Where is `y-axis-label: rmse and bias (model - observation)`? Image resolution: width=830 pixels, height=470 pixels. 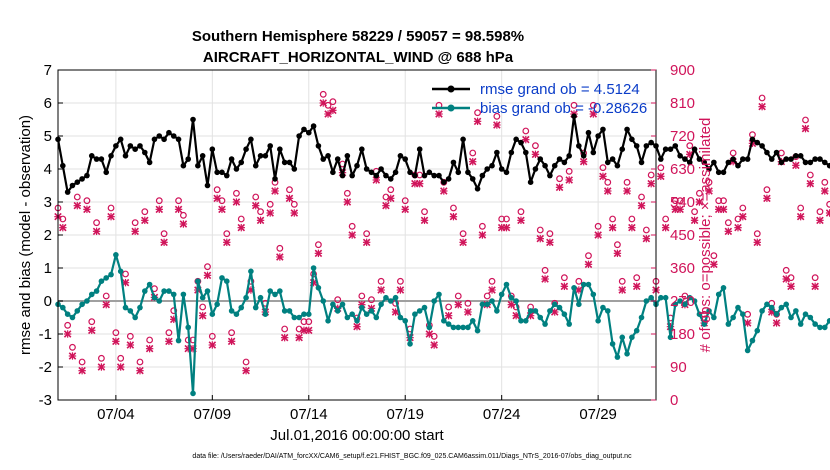
y-axis-label: rmse and bias (model - observation) is located at coordinates (25, 235).